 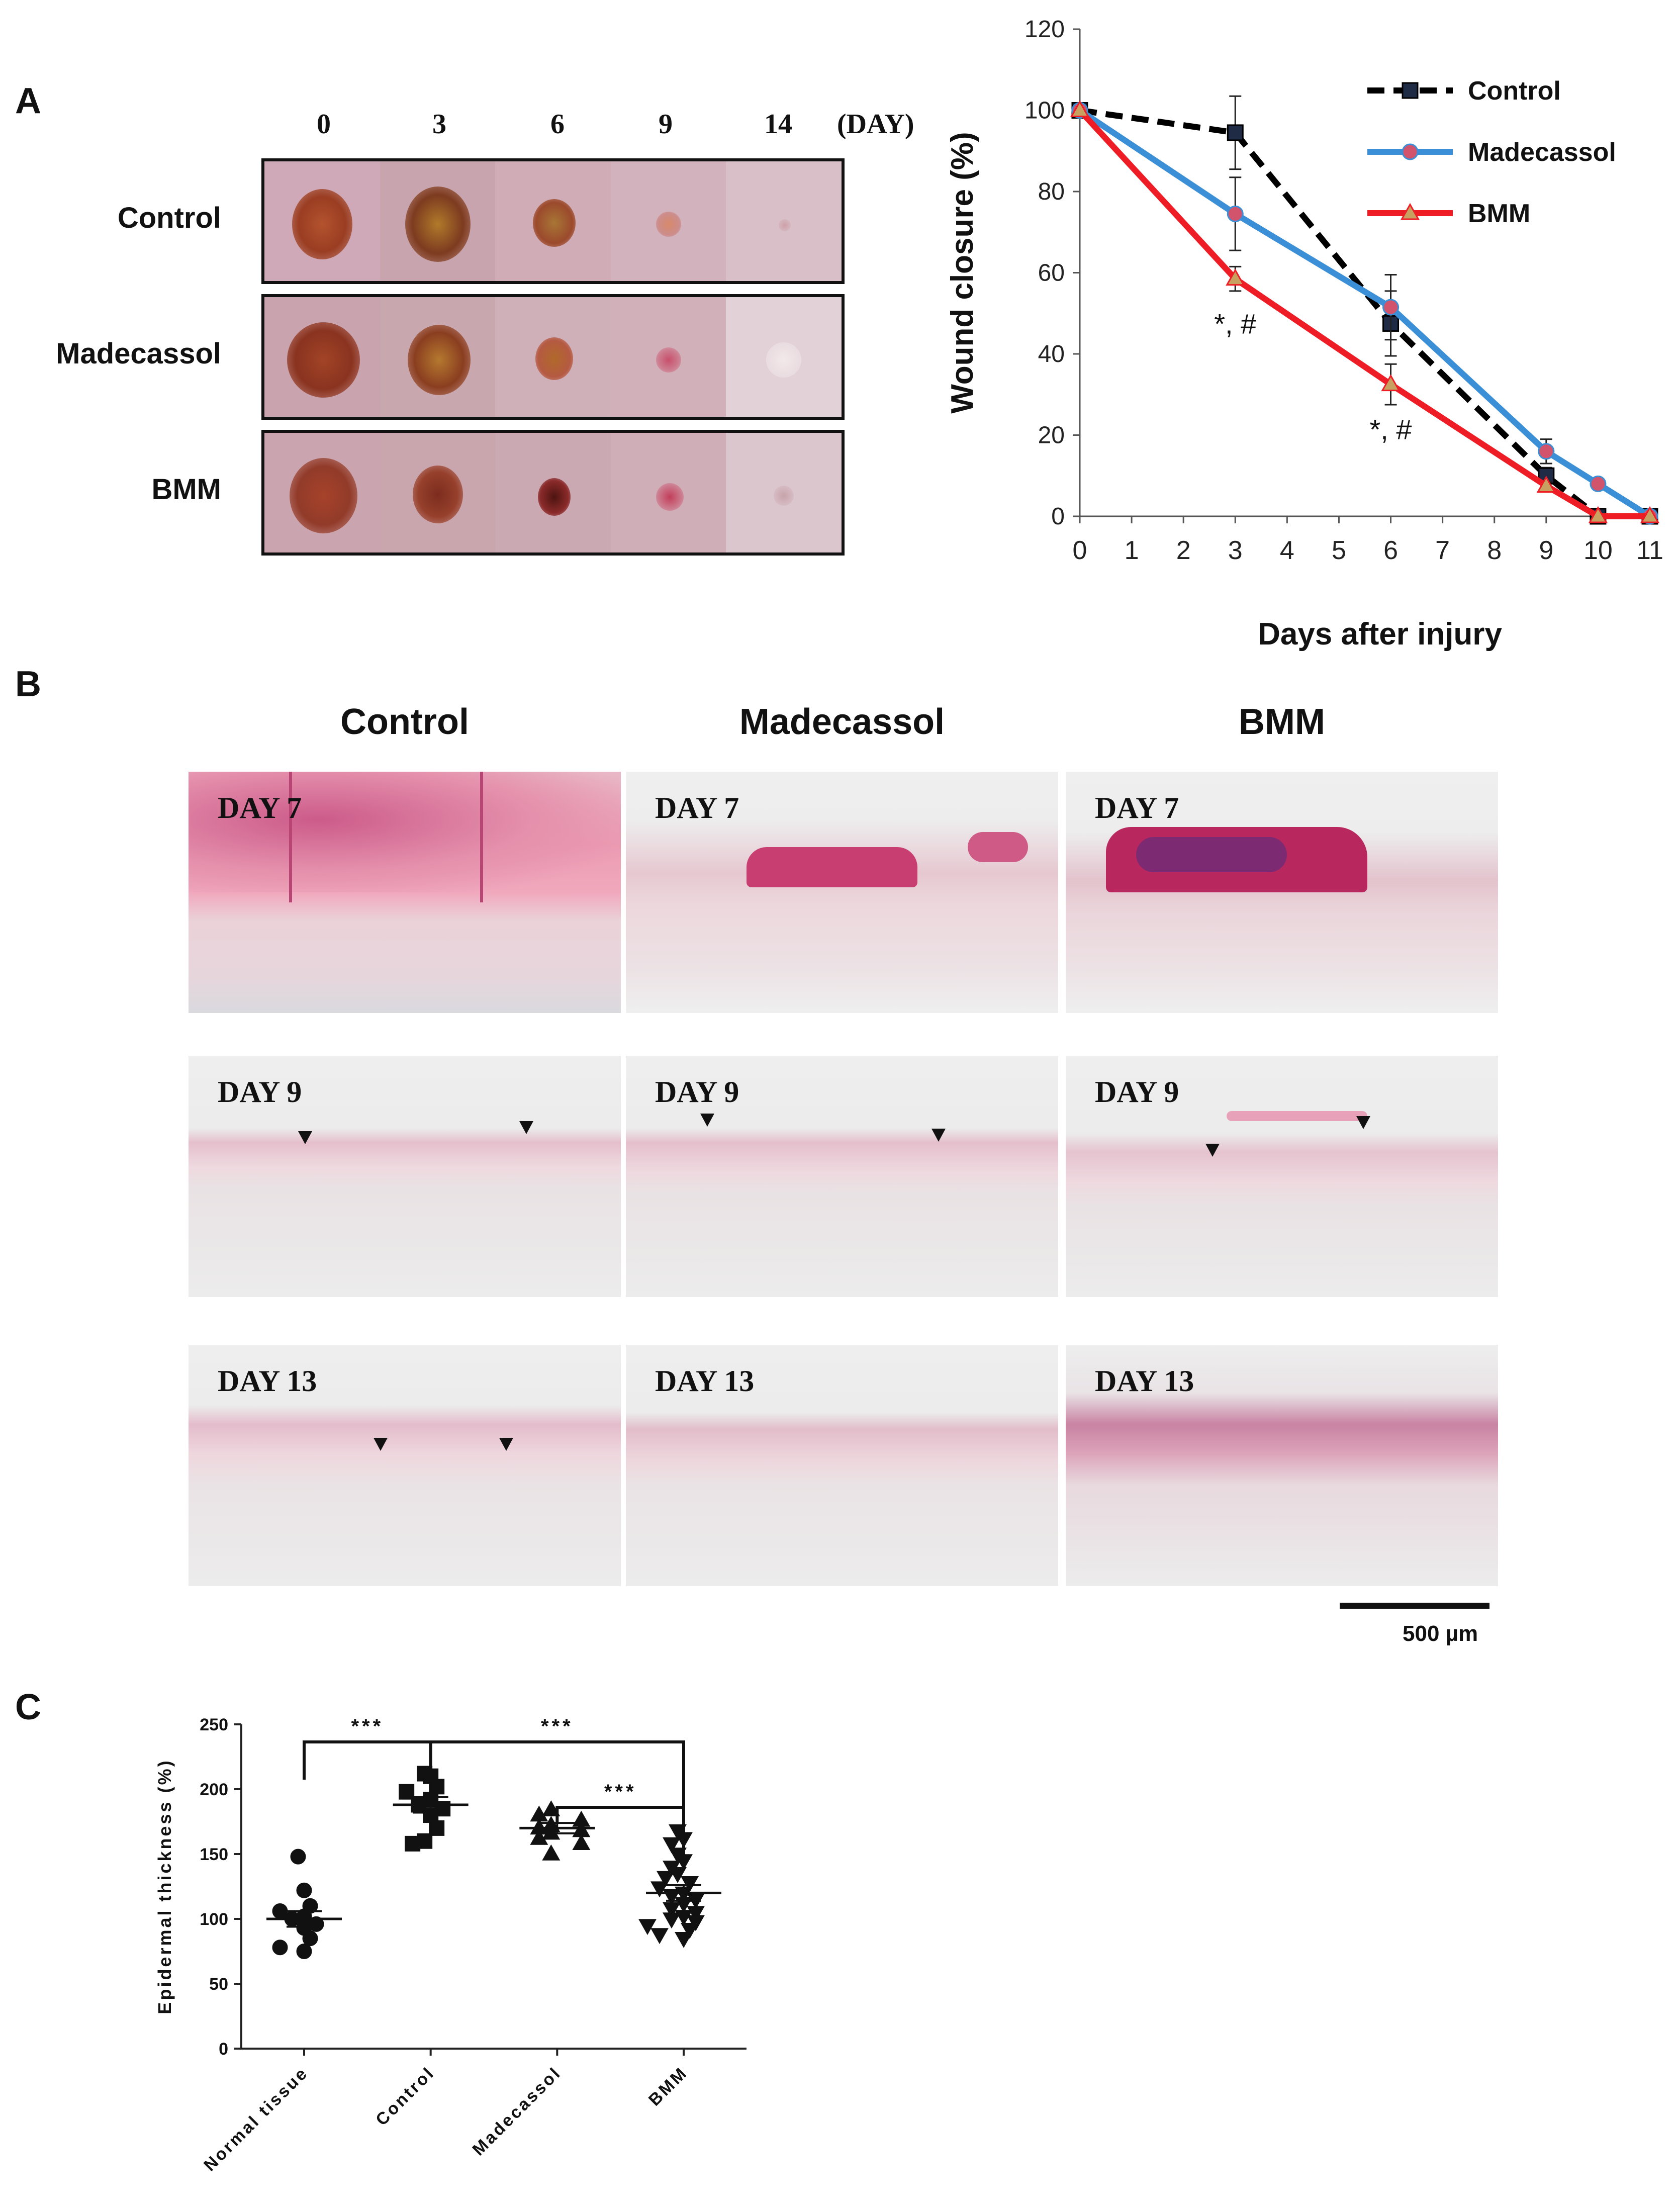 I want to click on y-tick-label: 50, so click(x=218, y=1984).